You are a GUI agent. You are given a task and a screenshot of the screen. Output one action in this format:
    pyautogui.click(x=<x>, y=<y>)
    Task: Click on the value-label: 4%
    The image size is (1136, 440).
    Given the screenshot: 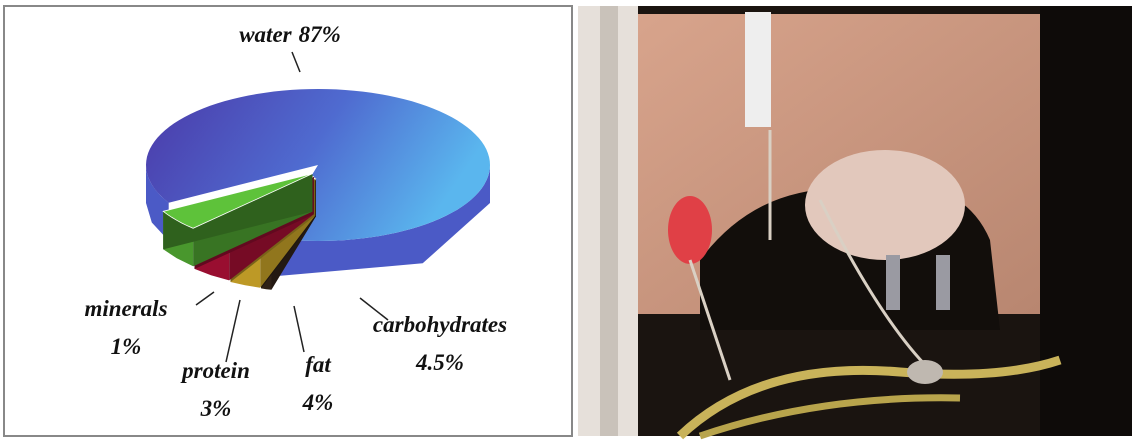 What is the action you would take?
    pyautogui.click(x=318, y=402)
    